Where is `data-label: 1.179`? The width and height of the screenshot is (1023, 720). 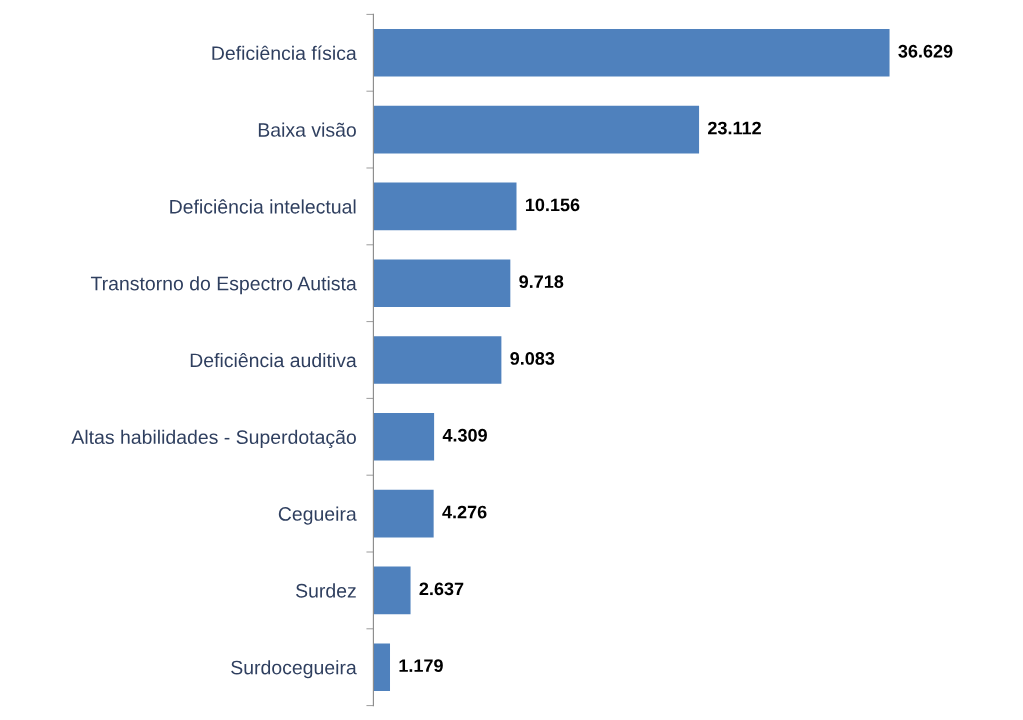
data-label: 1.179 is located at coordinates (421, 666).